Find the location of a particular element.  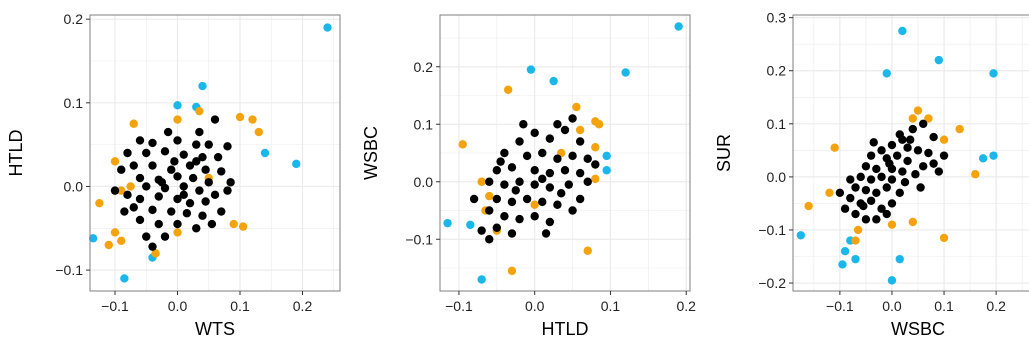

y-tick-label: 0.1 is located at coordinates (777, 124).